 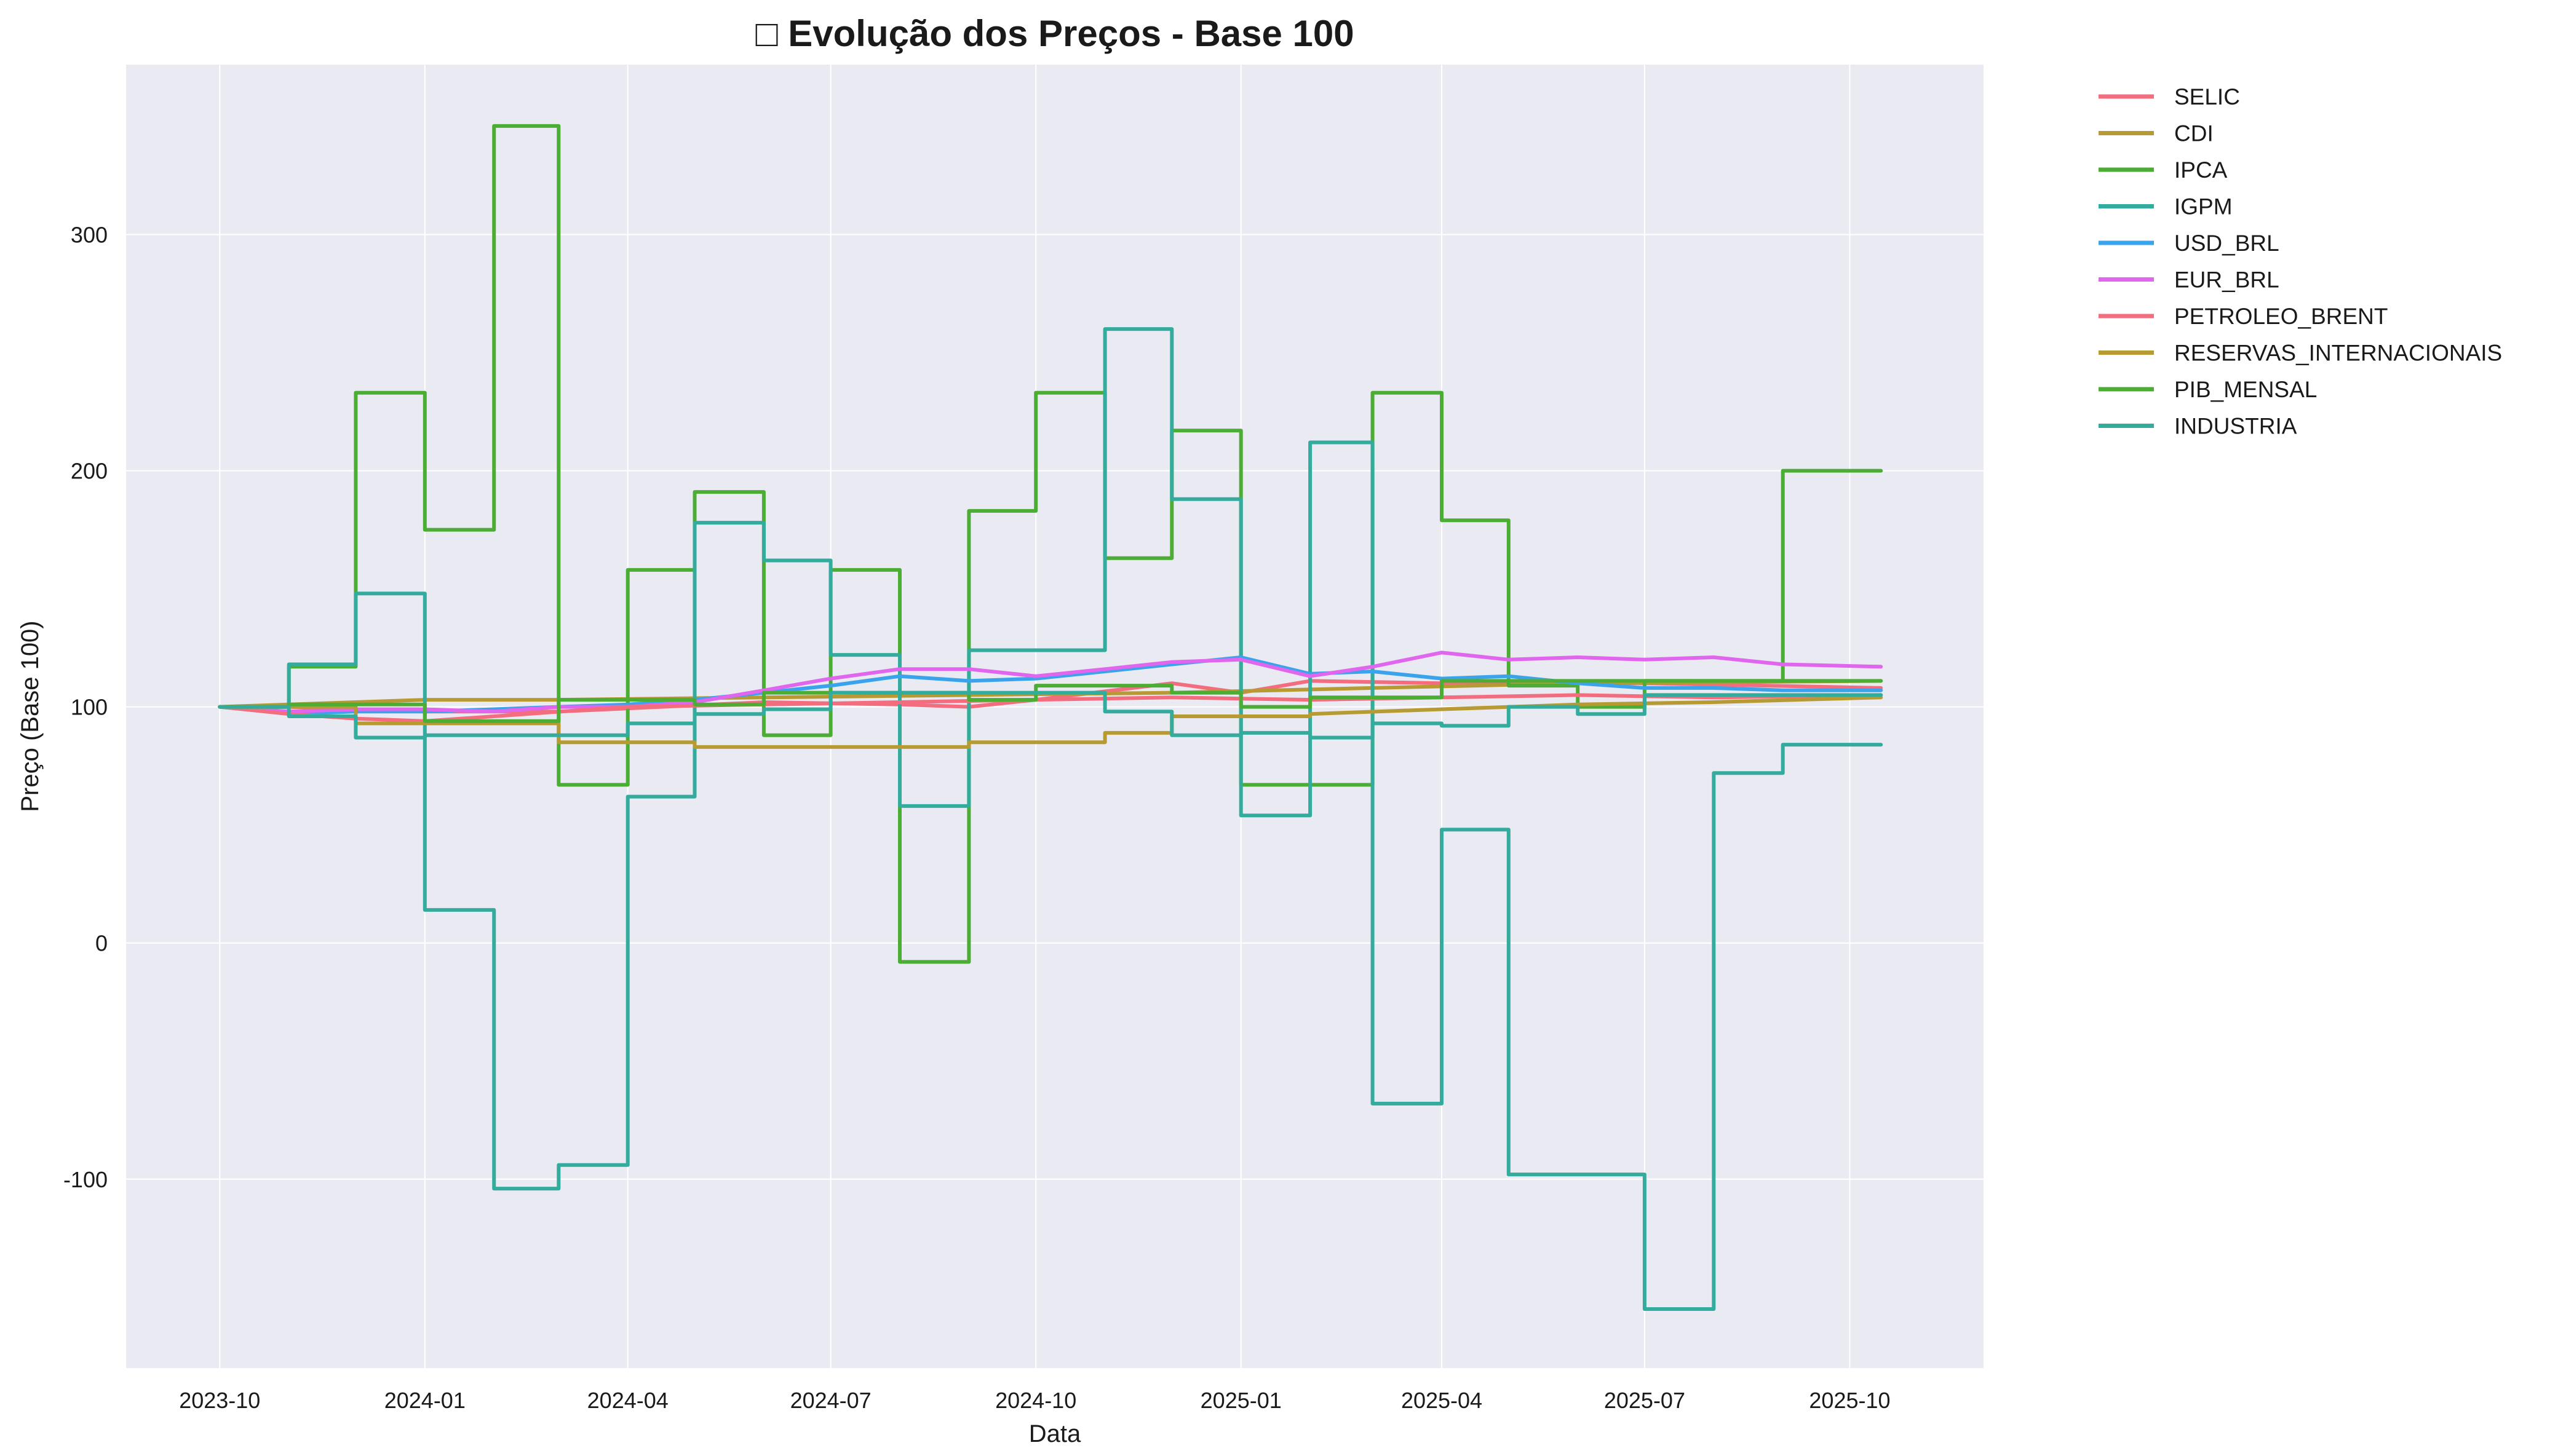 I want to click on x-tick-label: 2023-10, so click(x=220, y=1401).